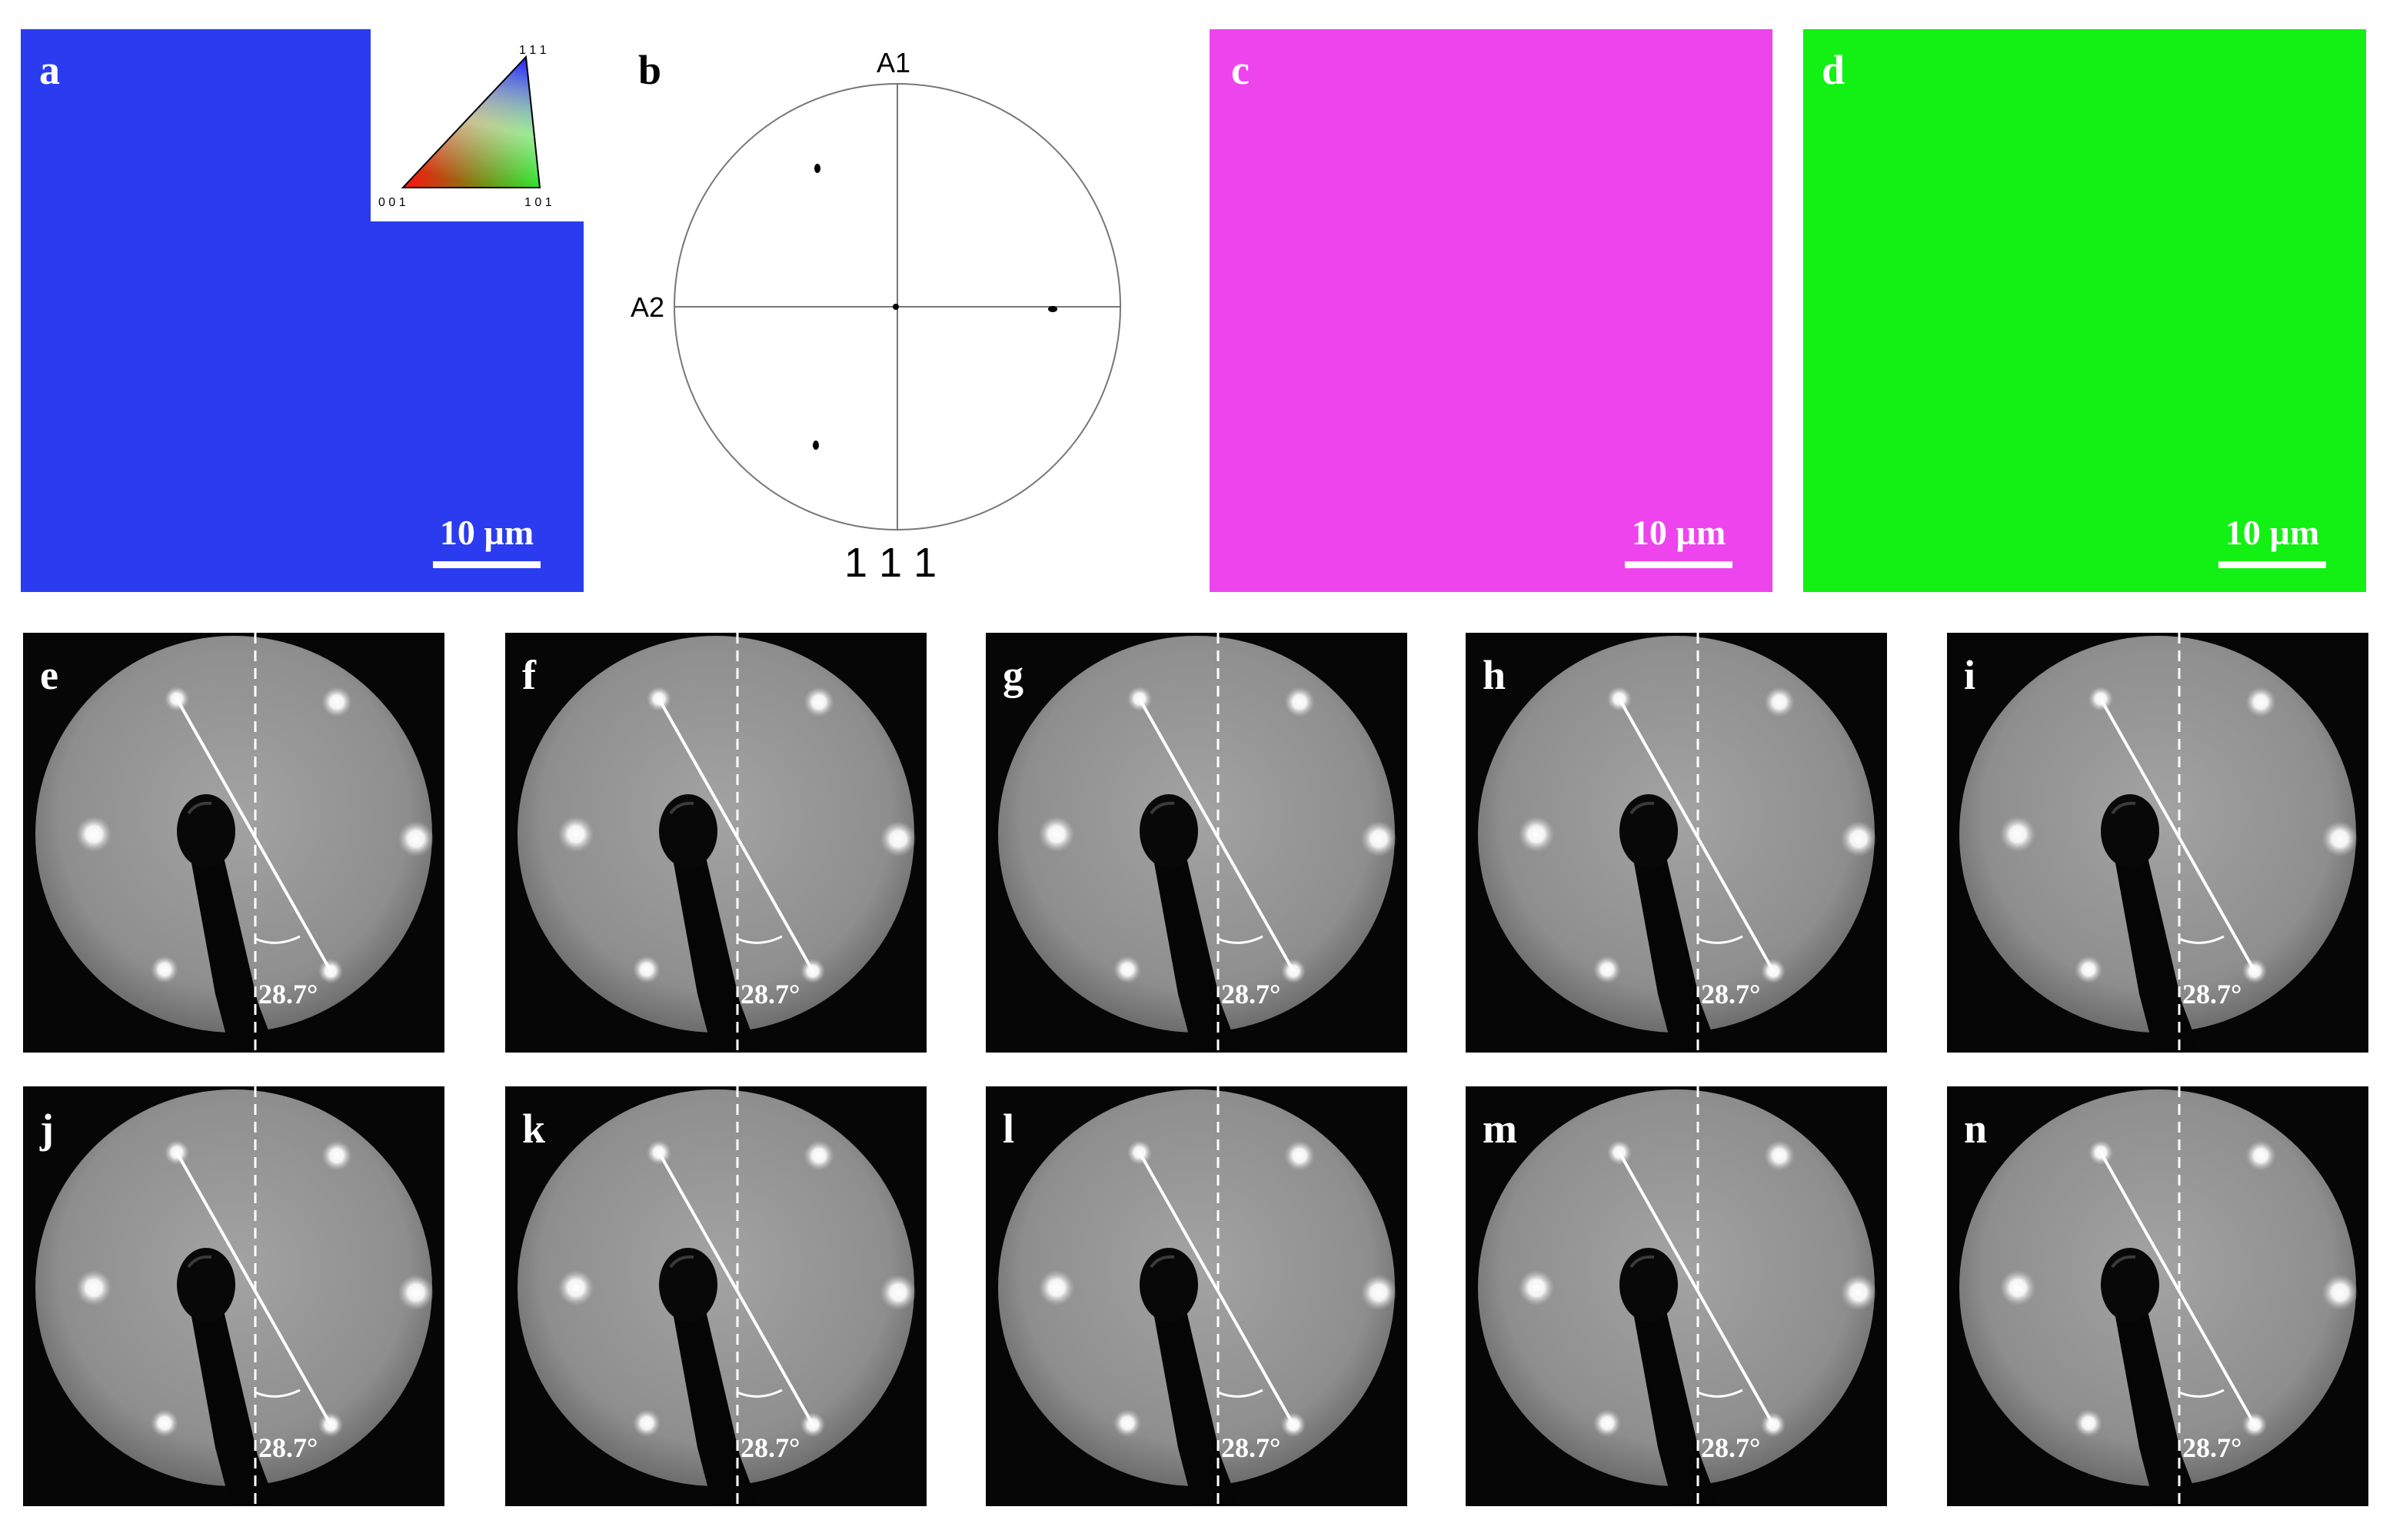 This screenshot has height=1540, width=2383. Describe the element at coordinates (647, 307) in the screenshot. I see `axis-label-a2: A2` at that location.